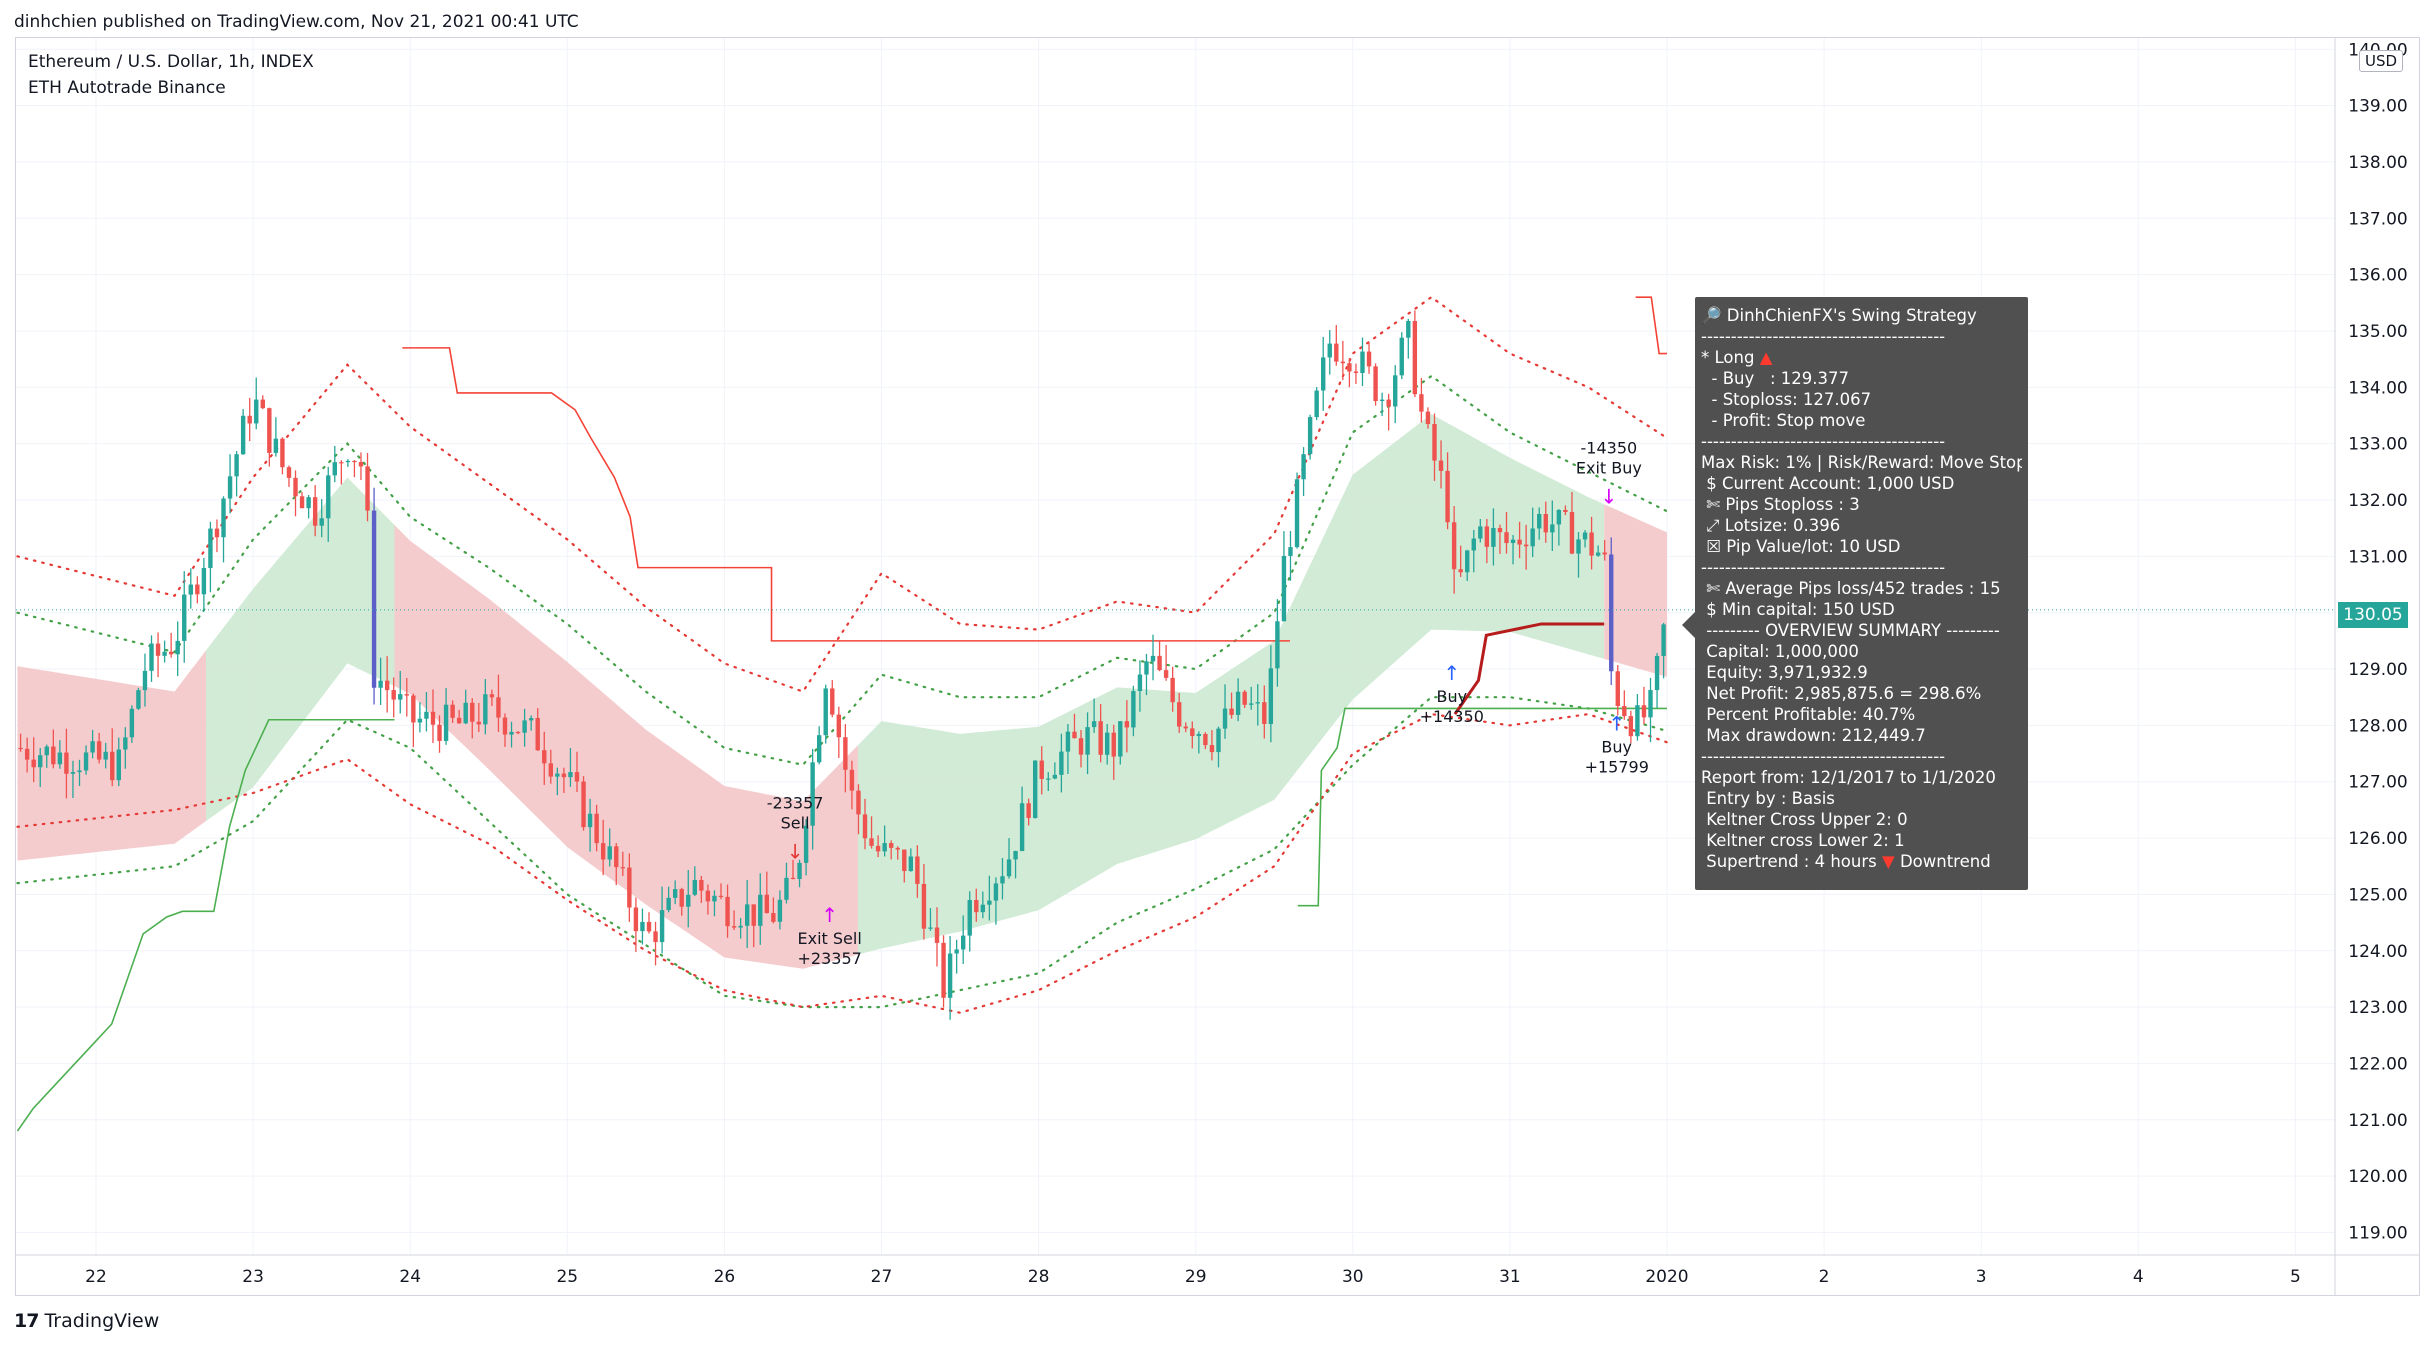  What do you see at coordinates (2377, 1008) in the screenshot?
I see `price-tick-label: 123.00` at bounding box center [2377, 1008].